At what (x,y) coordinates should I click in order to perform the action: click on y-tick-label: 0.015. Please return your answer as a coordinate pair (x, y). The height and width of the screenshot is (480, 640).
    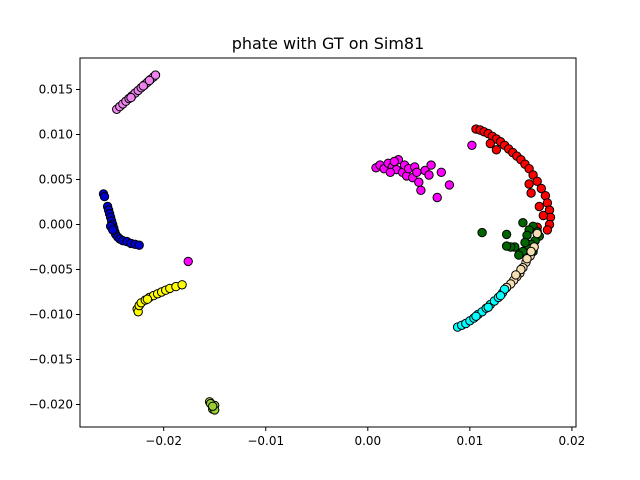
    Looking at the image, I should click on (56, 90).